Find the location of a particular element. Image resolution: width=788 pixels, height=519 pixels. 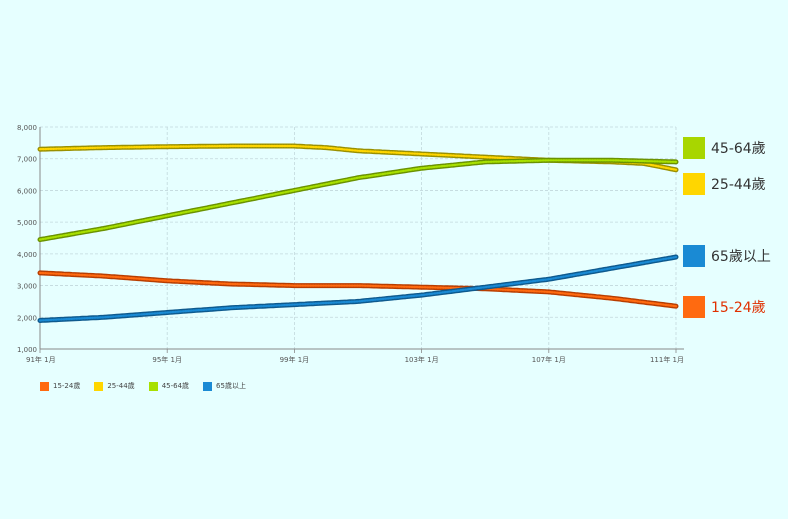

y-tick-label: 4,000 is located at coordinates (27, 255).